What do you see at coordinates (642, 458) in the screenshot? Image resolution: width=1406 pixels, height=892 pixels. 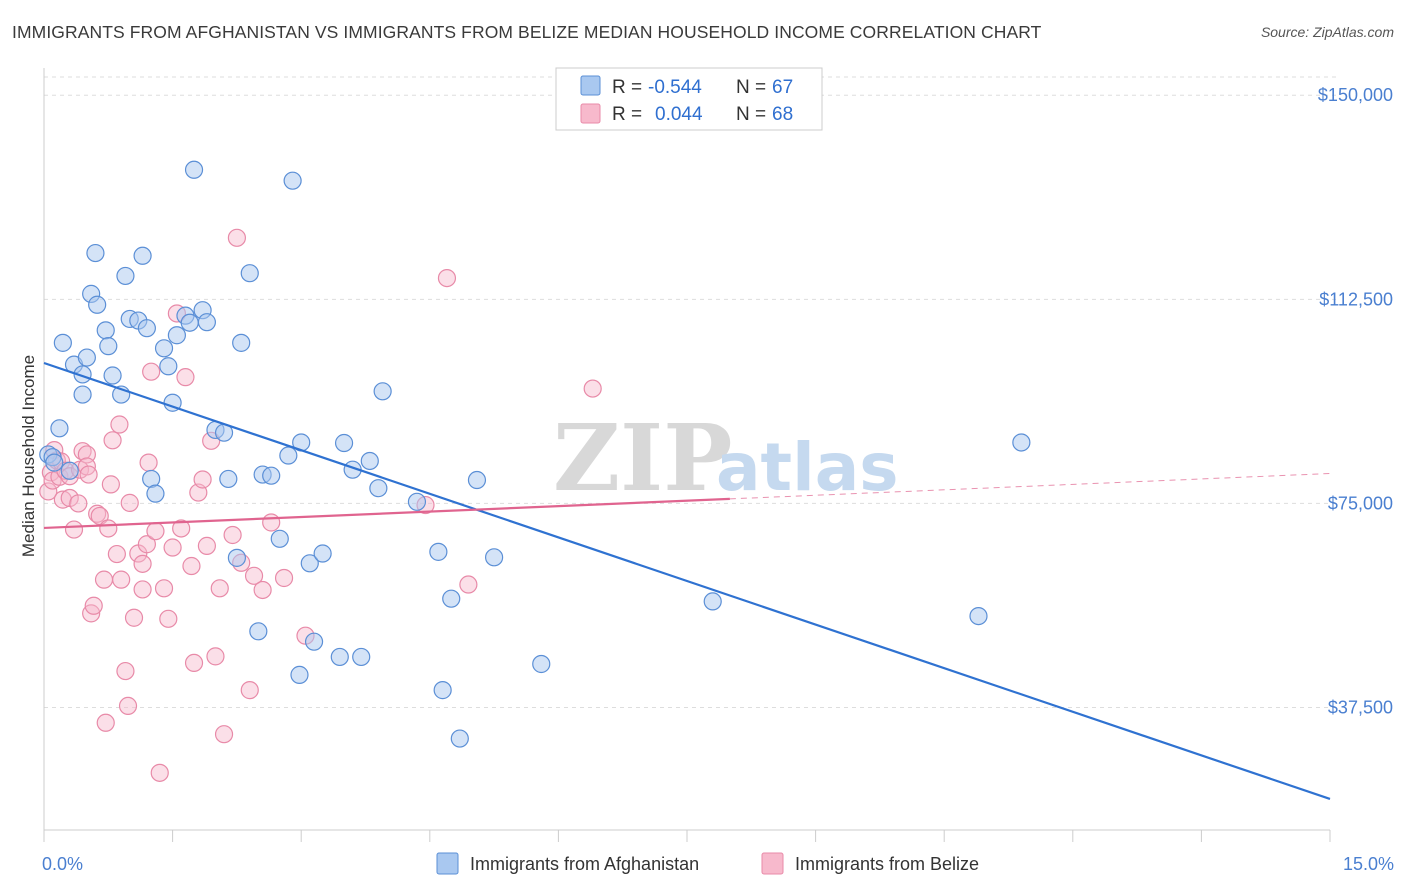 I see `watermark-zip: ZIP` at bounding box center [642, 458].